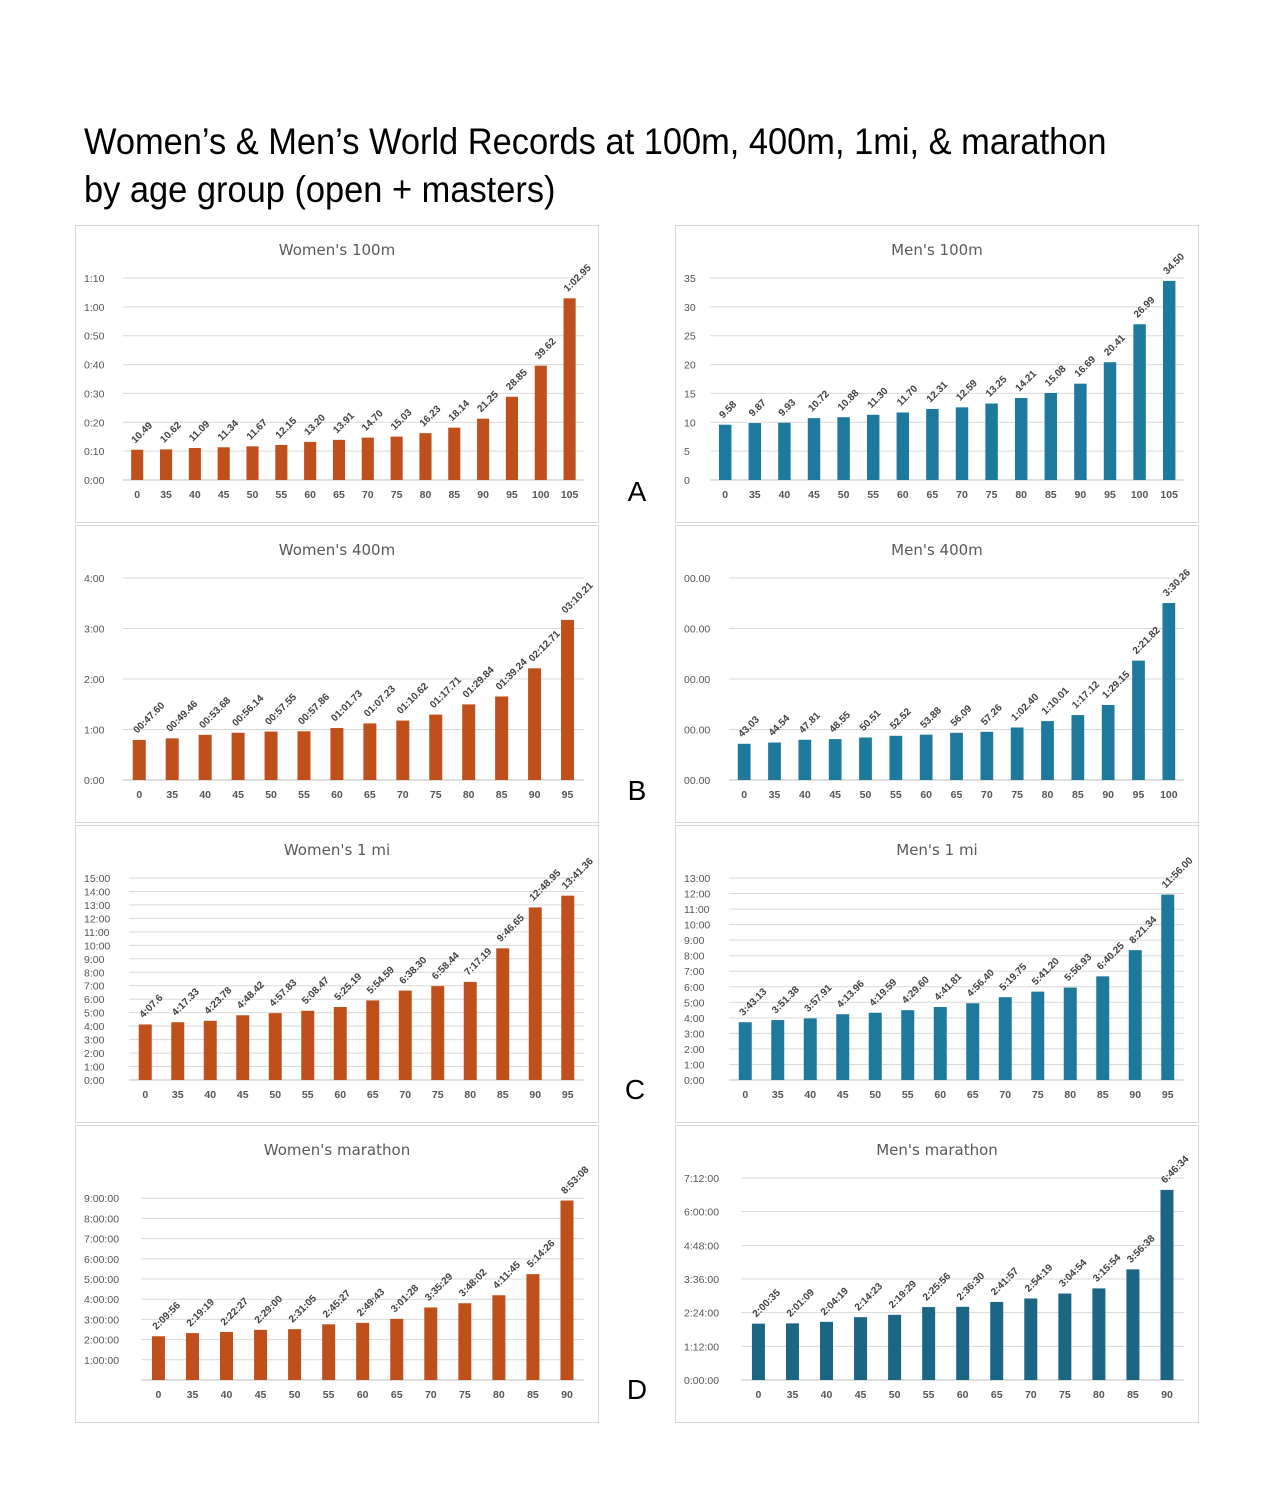 This screenshot has width=1275, height=1500. What do you see at coordinates (473, 1283) in the screenshot?
I see `data-label: 3:48:02` at bounding box center [473, 1283].